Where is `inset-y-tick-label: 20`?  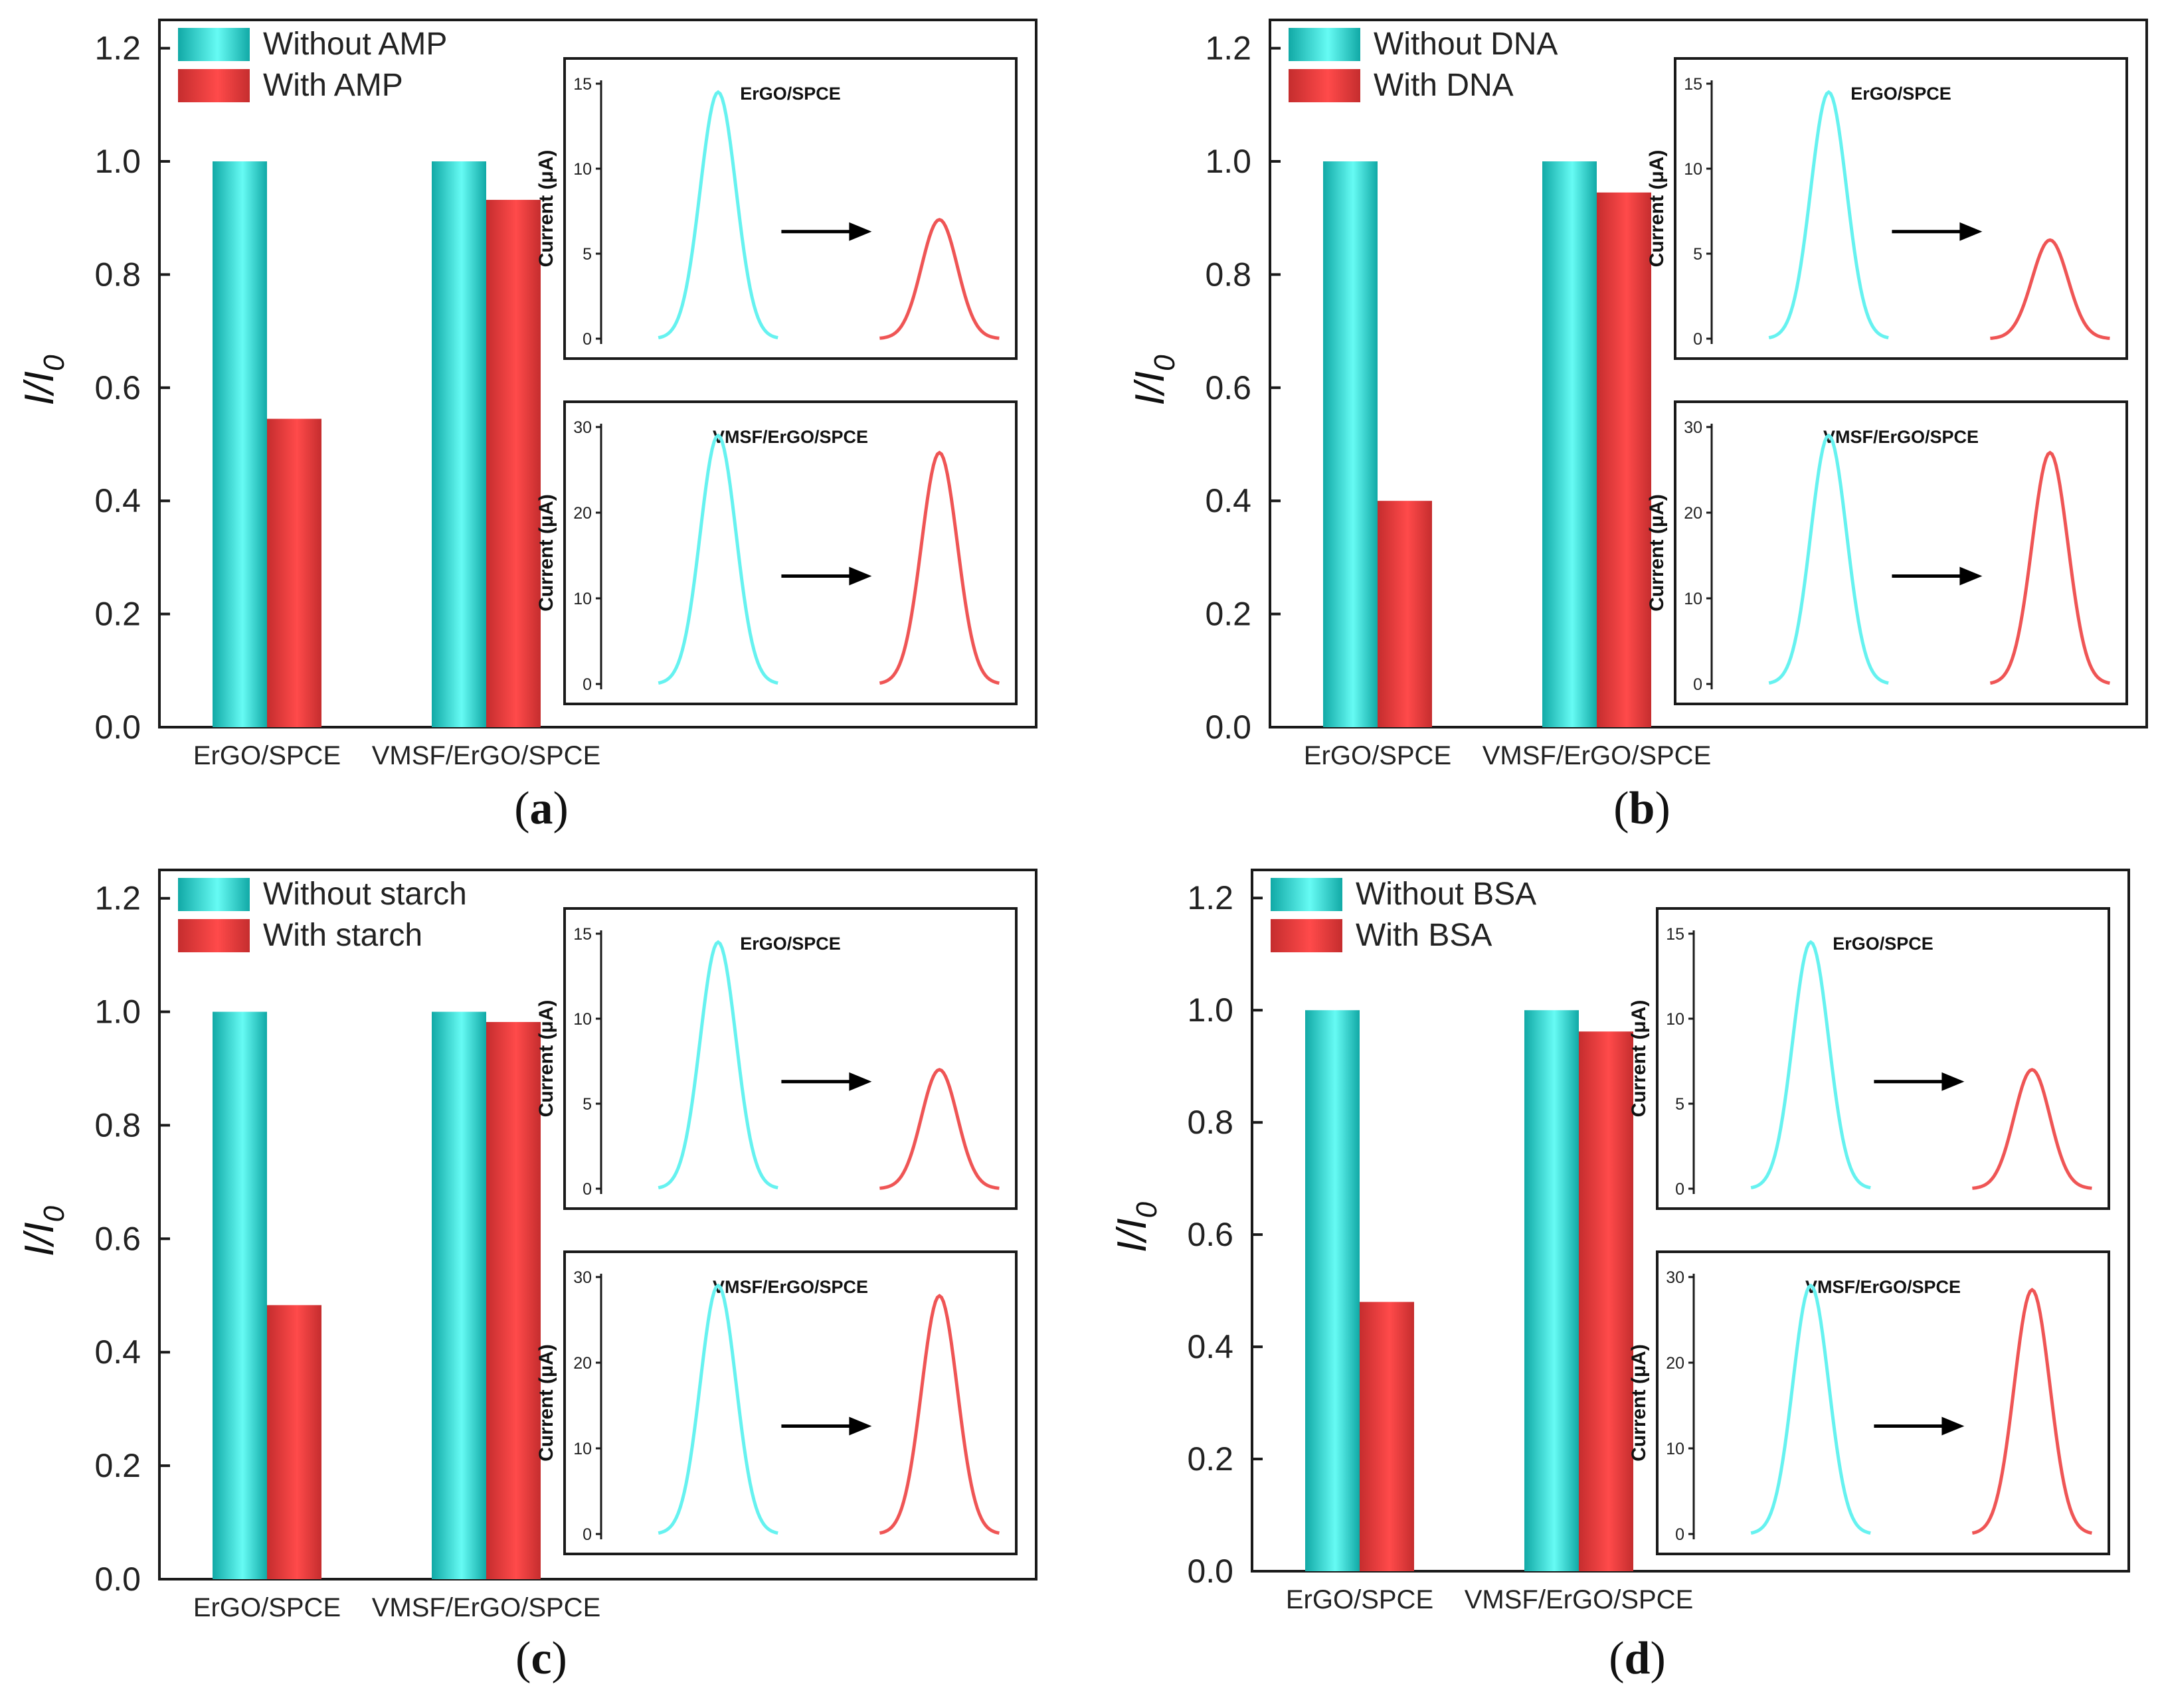 inset-y-tick-label: 20 is located at coordinates (582, 1363).